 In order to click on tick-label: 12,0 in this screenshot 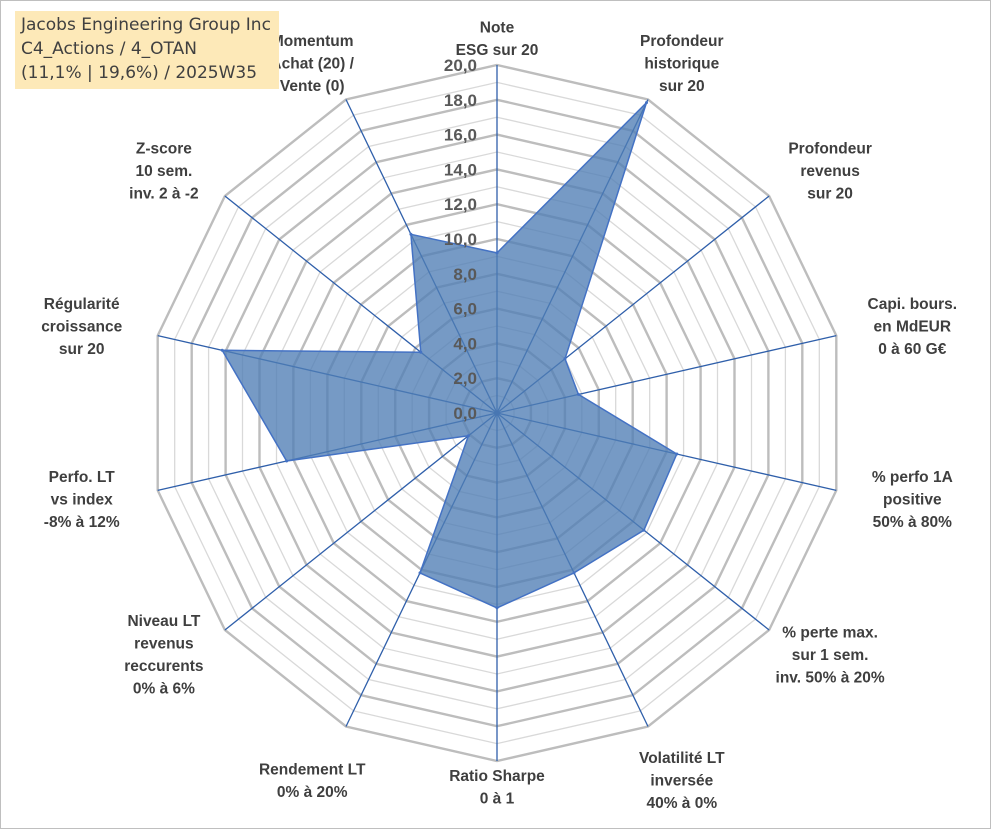, I will do `click(460, 204)`.